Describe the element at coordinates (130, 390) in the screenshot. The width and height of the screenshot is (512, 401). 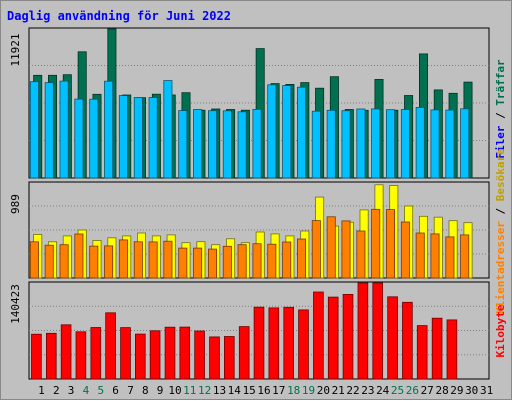
I see `day-label-7: 7` at that location.